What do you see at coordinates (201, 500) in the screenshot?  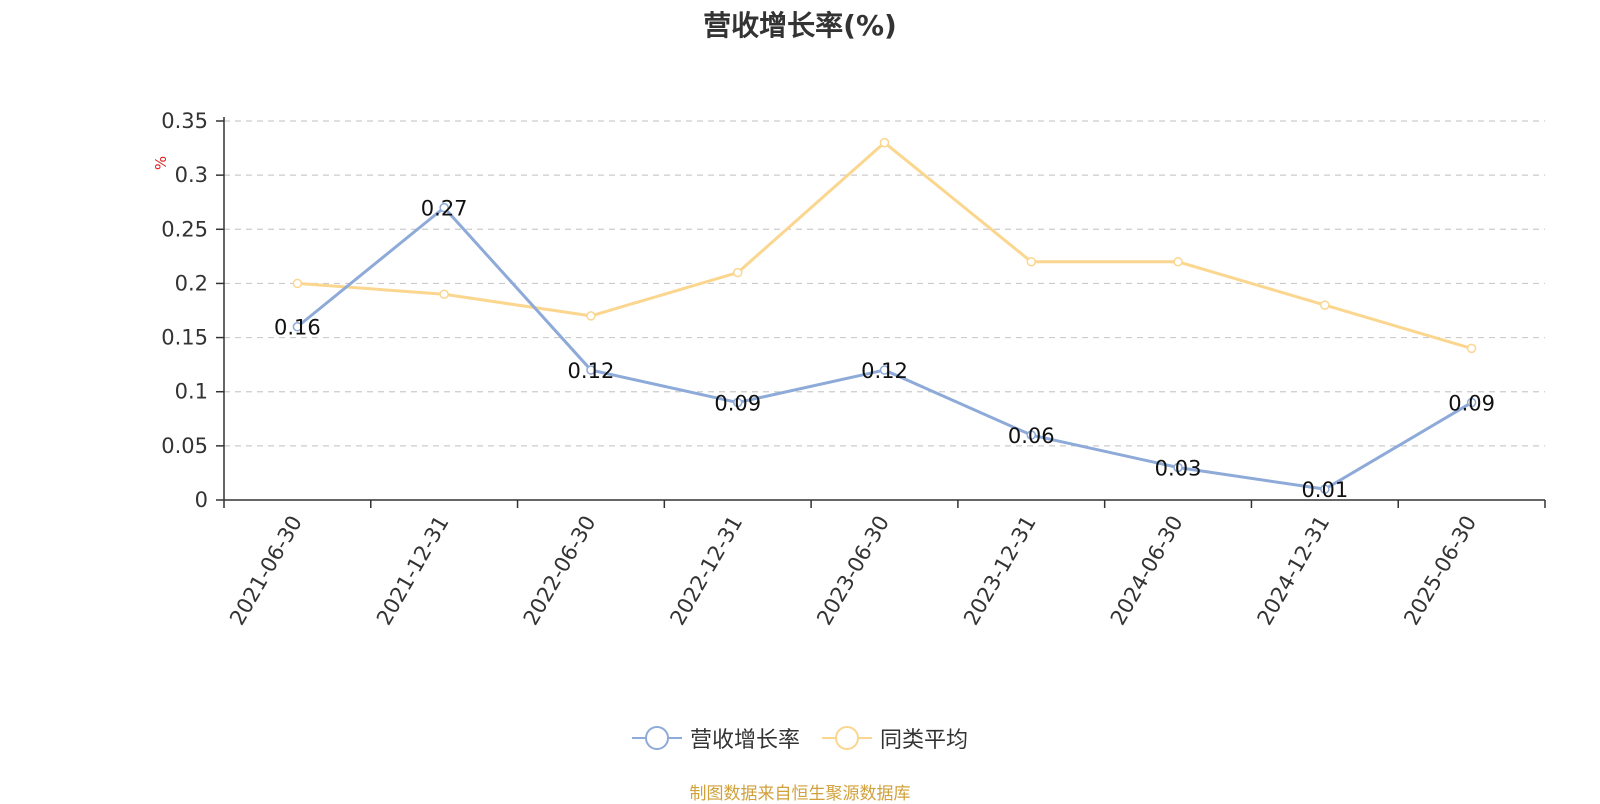 I see `y-tick-label: 0` at bounding box center [201, 500].